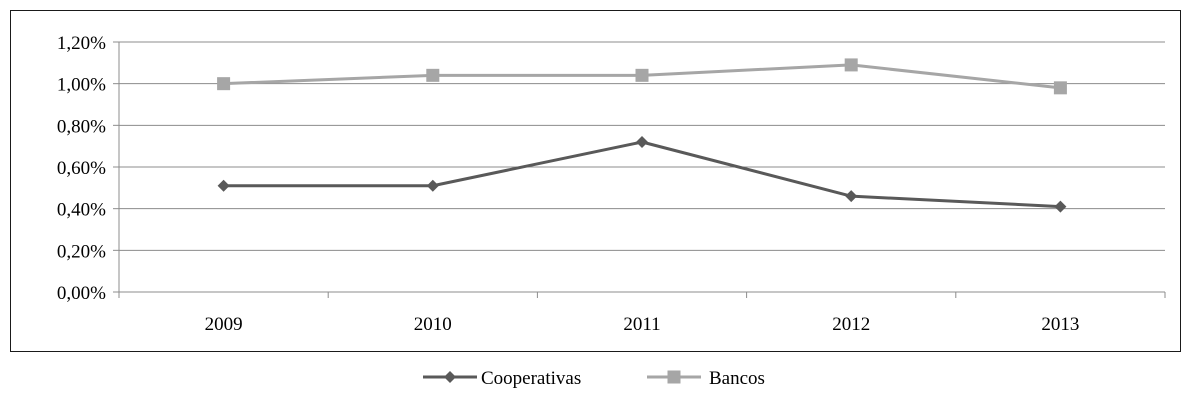  I want to click on legend-label: Bancos, so click(737, 378).